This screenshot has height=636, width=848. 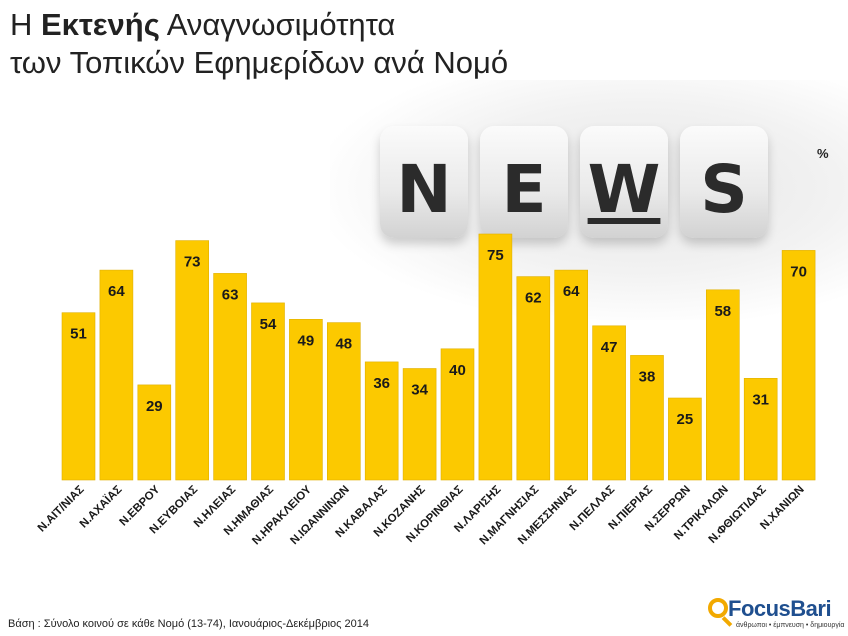 What do you see at coordinates (381, 383) in the screenshot?
I see `data-label-8: 36` at bounding box center [381, 383].